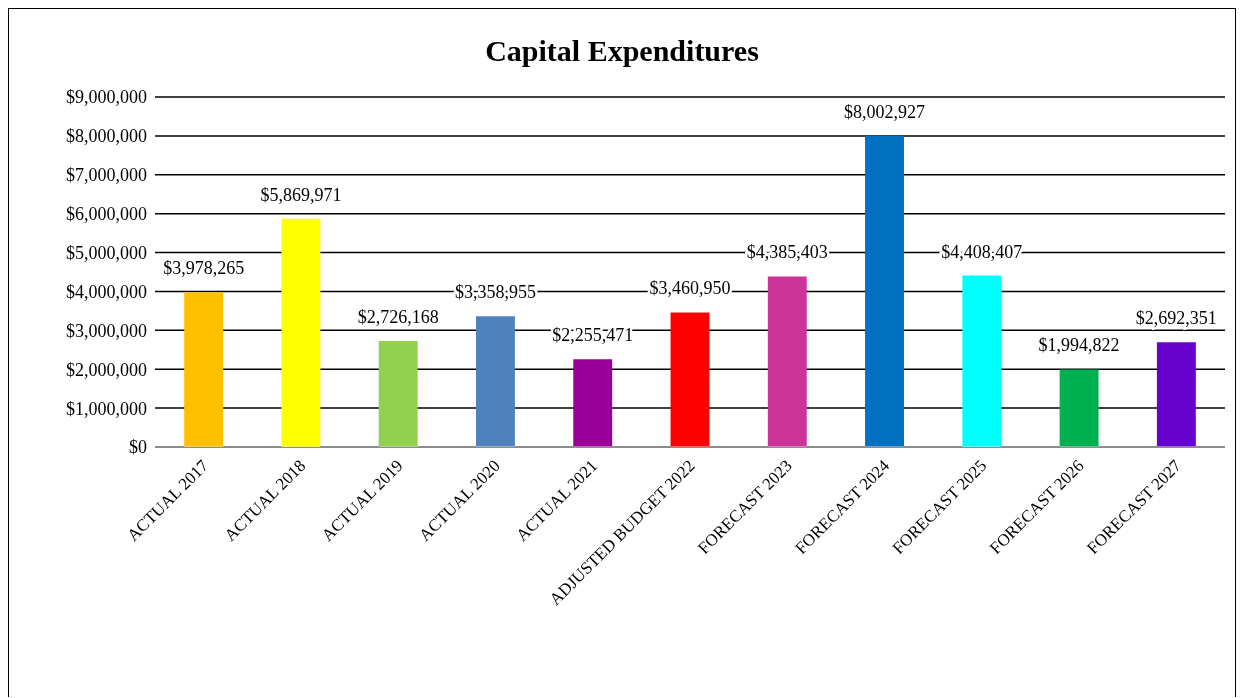  What do you see at coordinates (106, 214) in the screenshot?
I see `y-tick-label: $6,000,000` at bounding box center [106, 214].